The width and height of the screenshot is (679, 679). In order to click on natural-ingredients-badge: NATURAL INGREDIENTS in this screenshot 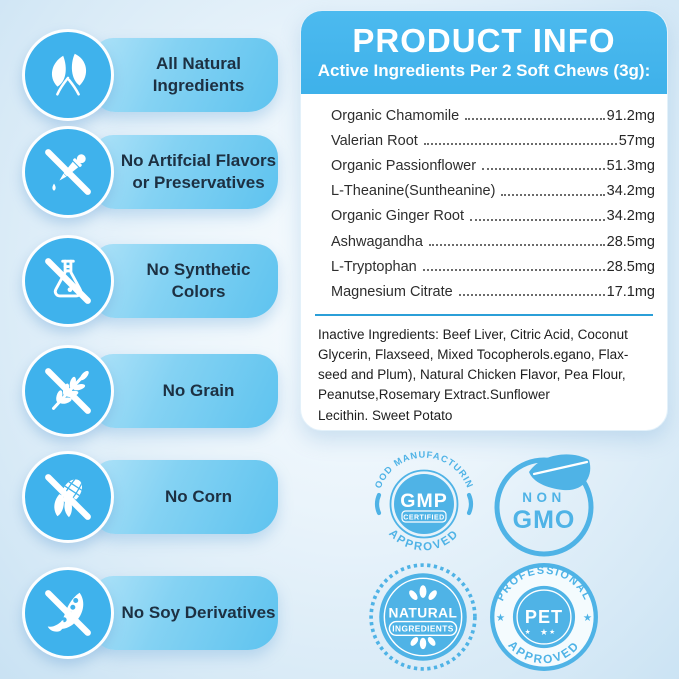, I will do `click(423, 617)`.